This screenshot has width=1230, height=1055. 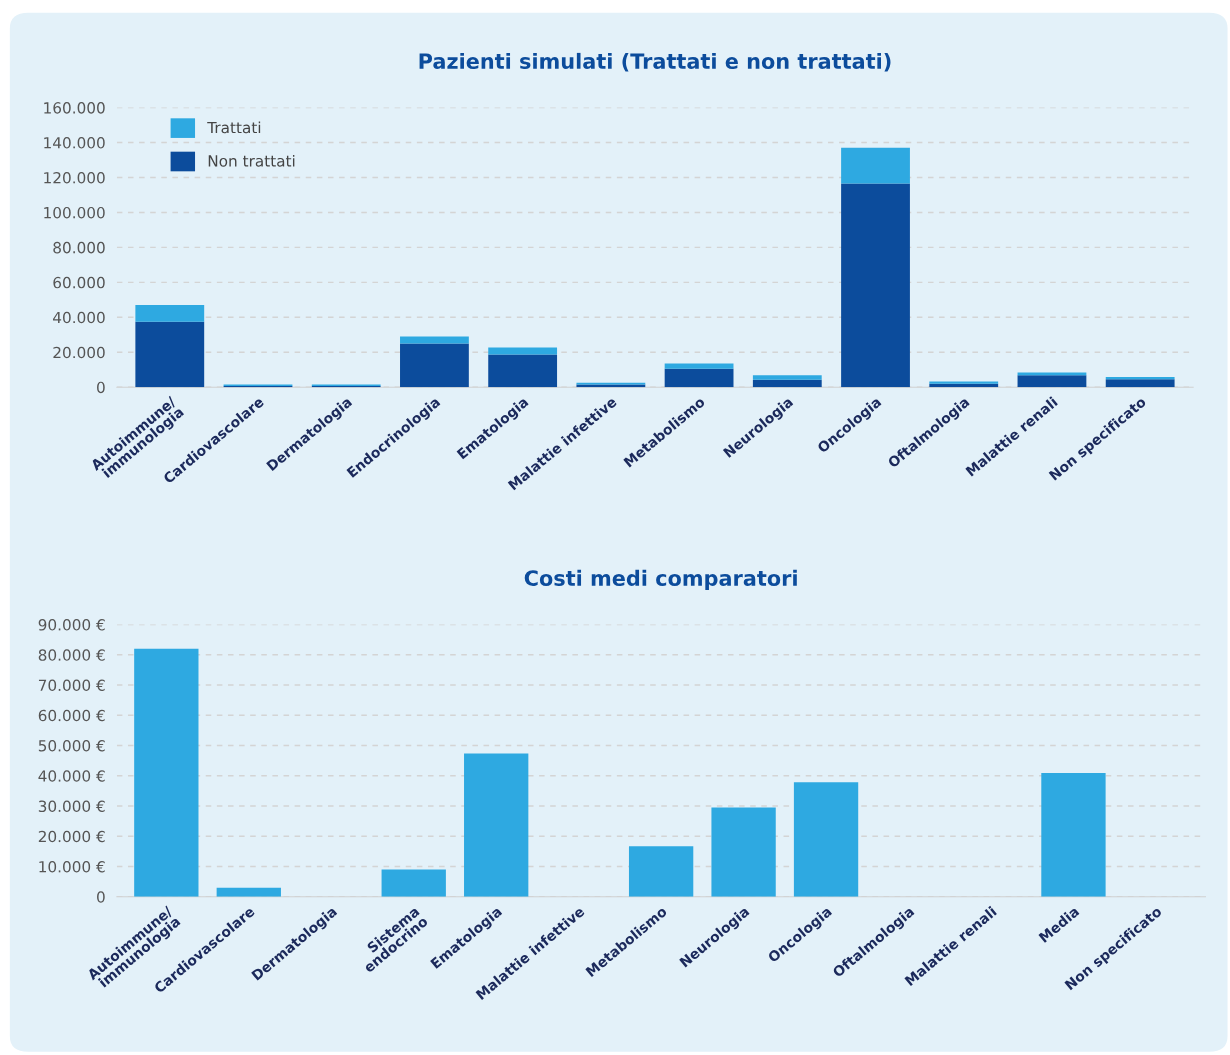 I want to click on y-tick-label: 40.000, so click(x=79, y=317).